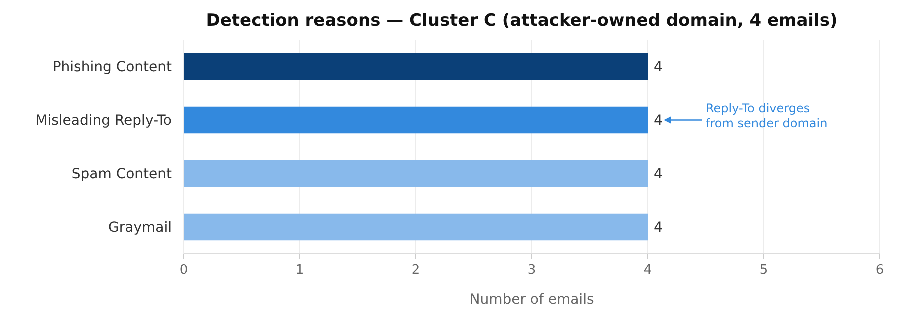 The width and height of the screenshot is (904, 322). What do you see at coordinates (522, 21) in the screenshot?
I see `chart-title: Detection reasons — Cluster C (attacker-owned domain, 4 emails)` at bounding box center [522, 21].